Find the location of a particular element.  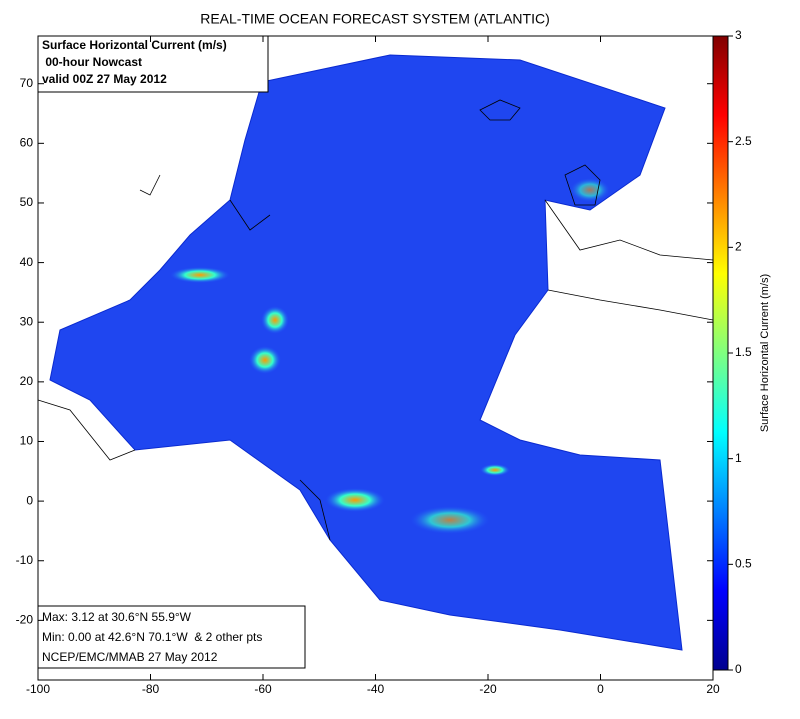

x-tick-label: -60 is located at coordinates (263, 689).